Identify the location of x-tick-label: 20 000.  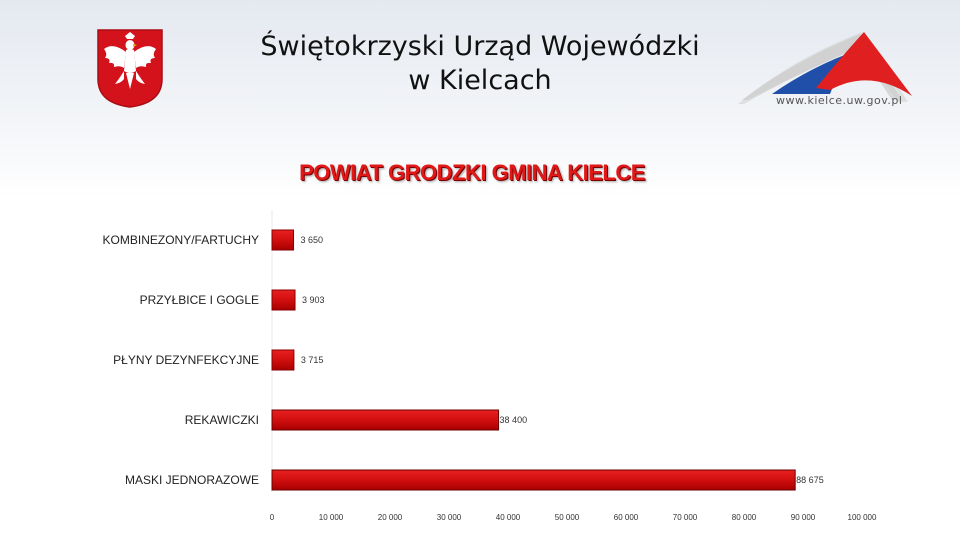
(390, 517).